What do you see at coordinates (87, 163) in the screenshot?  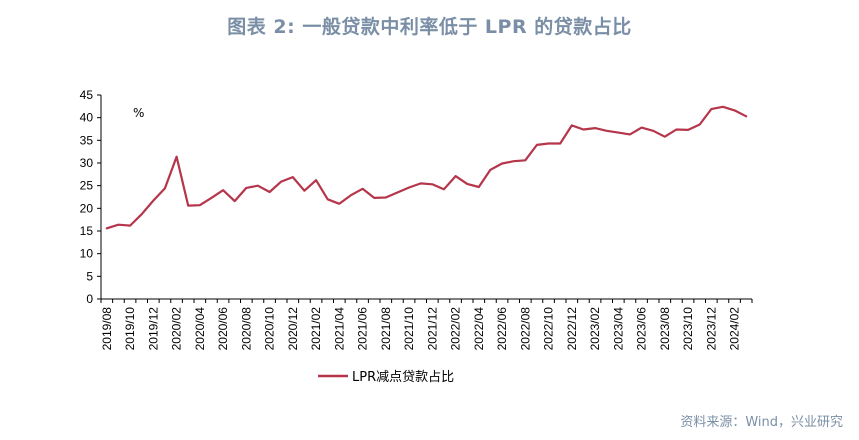 I see `y-tick-label: 30` at bounding box center [87, 163].